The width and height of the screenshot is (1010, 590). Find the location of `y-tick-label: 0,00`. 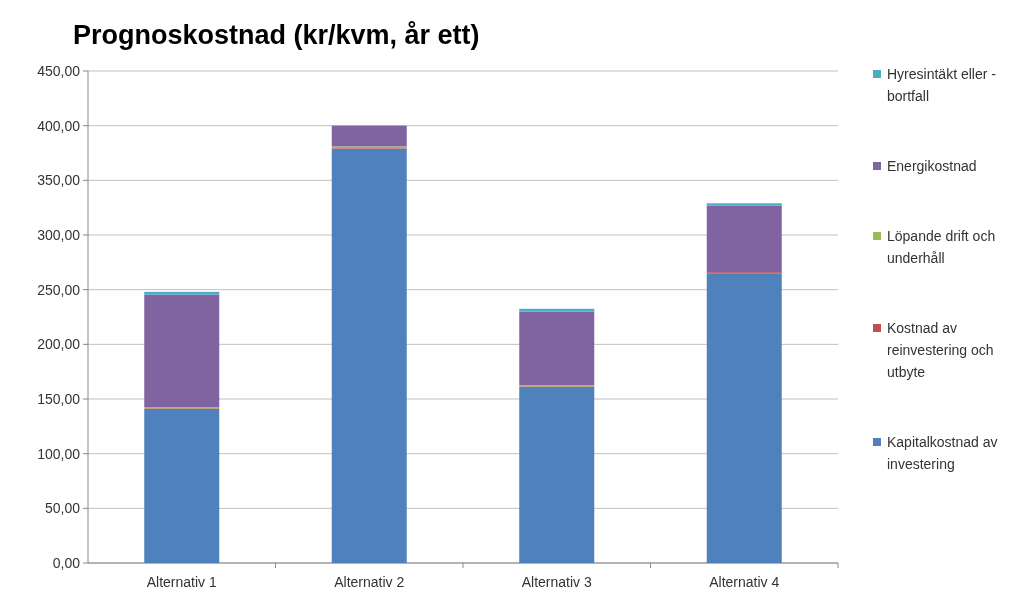

y-tick-label: 0,00 is located at coordinates (66, 562).